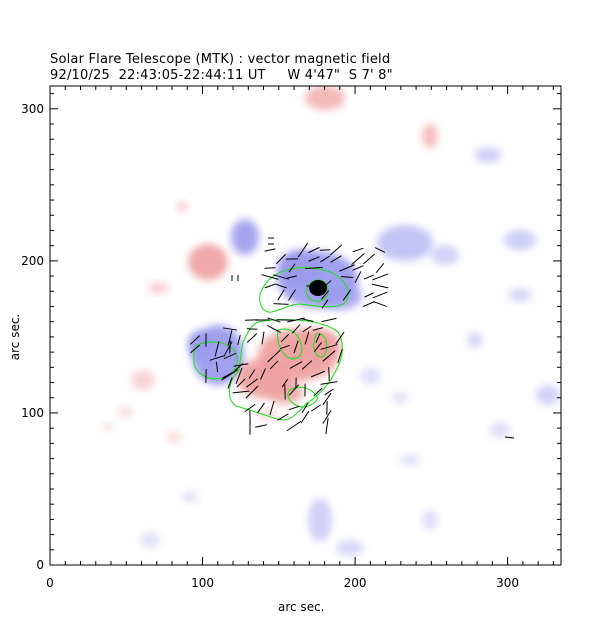  Describe the element at coordinates (507, 583) in the screenshot. I see `x-tick-label: 300` at that location.